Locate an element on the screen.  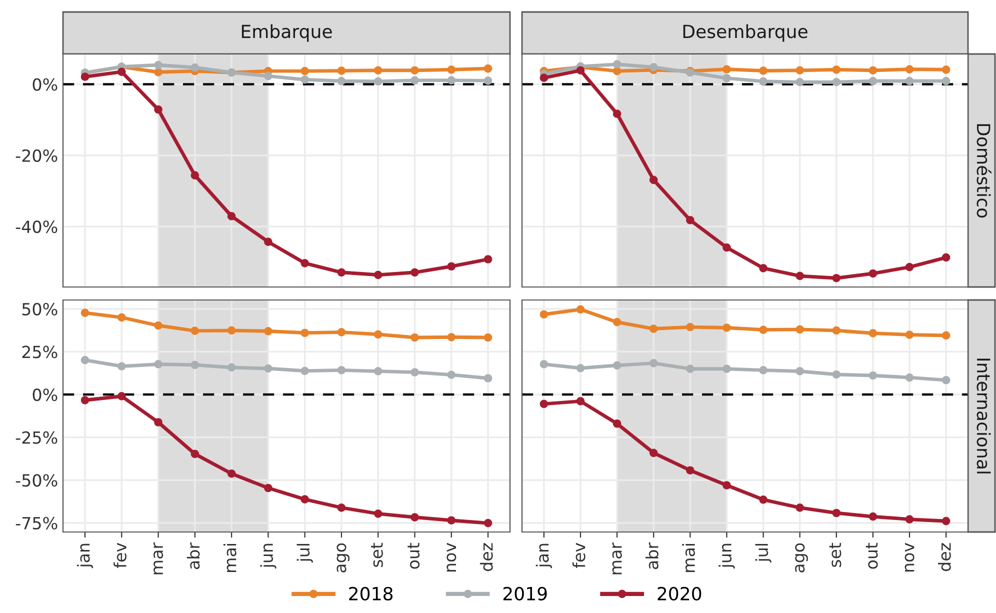
chart-title: Desembarque is located at coordinates (745, 33).